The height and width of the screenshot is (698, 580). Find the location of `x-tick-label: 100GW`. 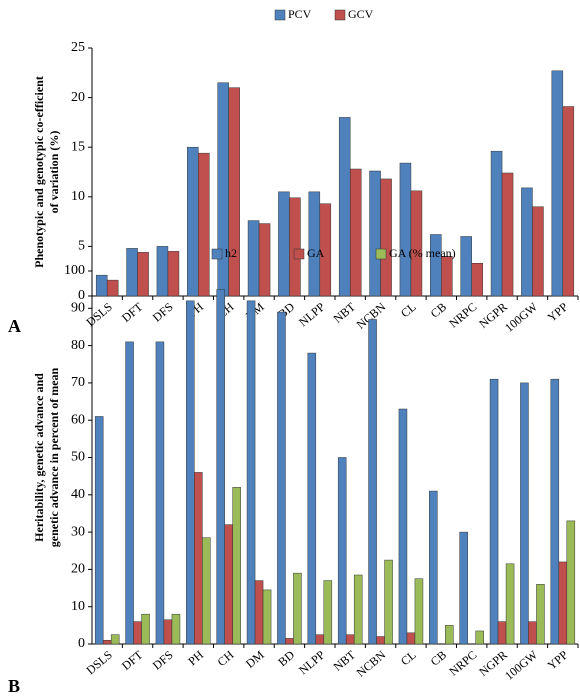

x-tick-label: 100GW is located at coordinates (521, 317).